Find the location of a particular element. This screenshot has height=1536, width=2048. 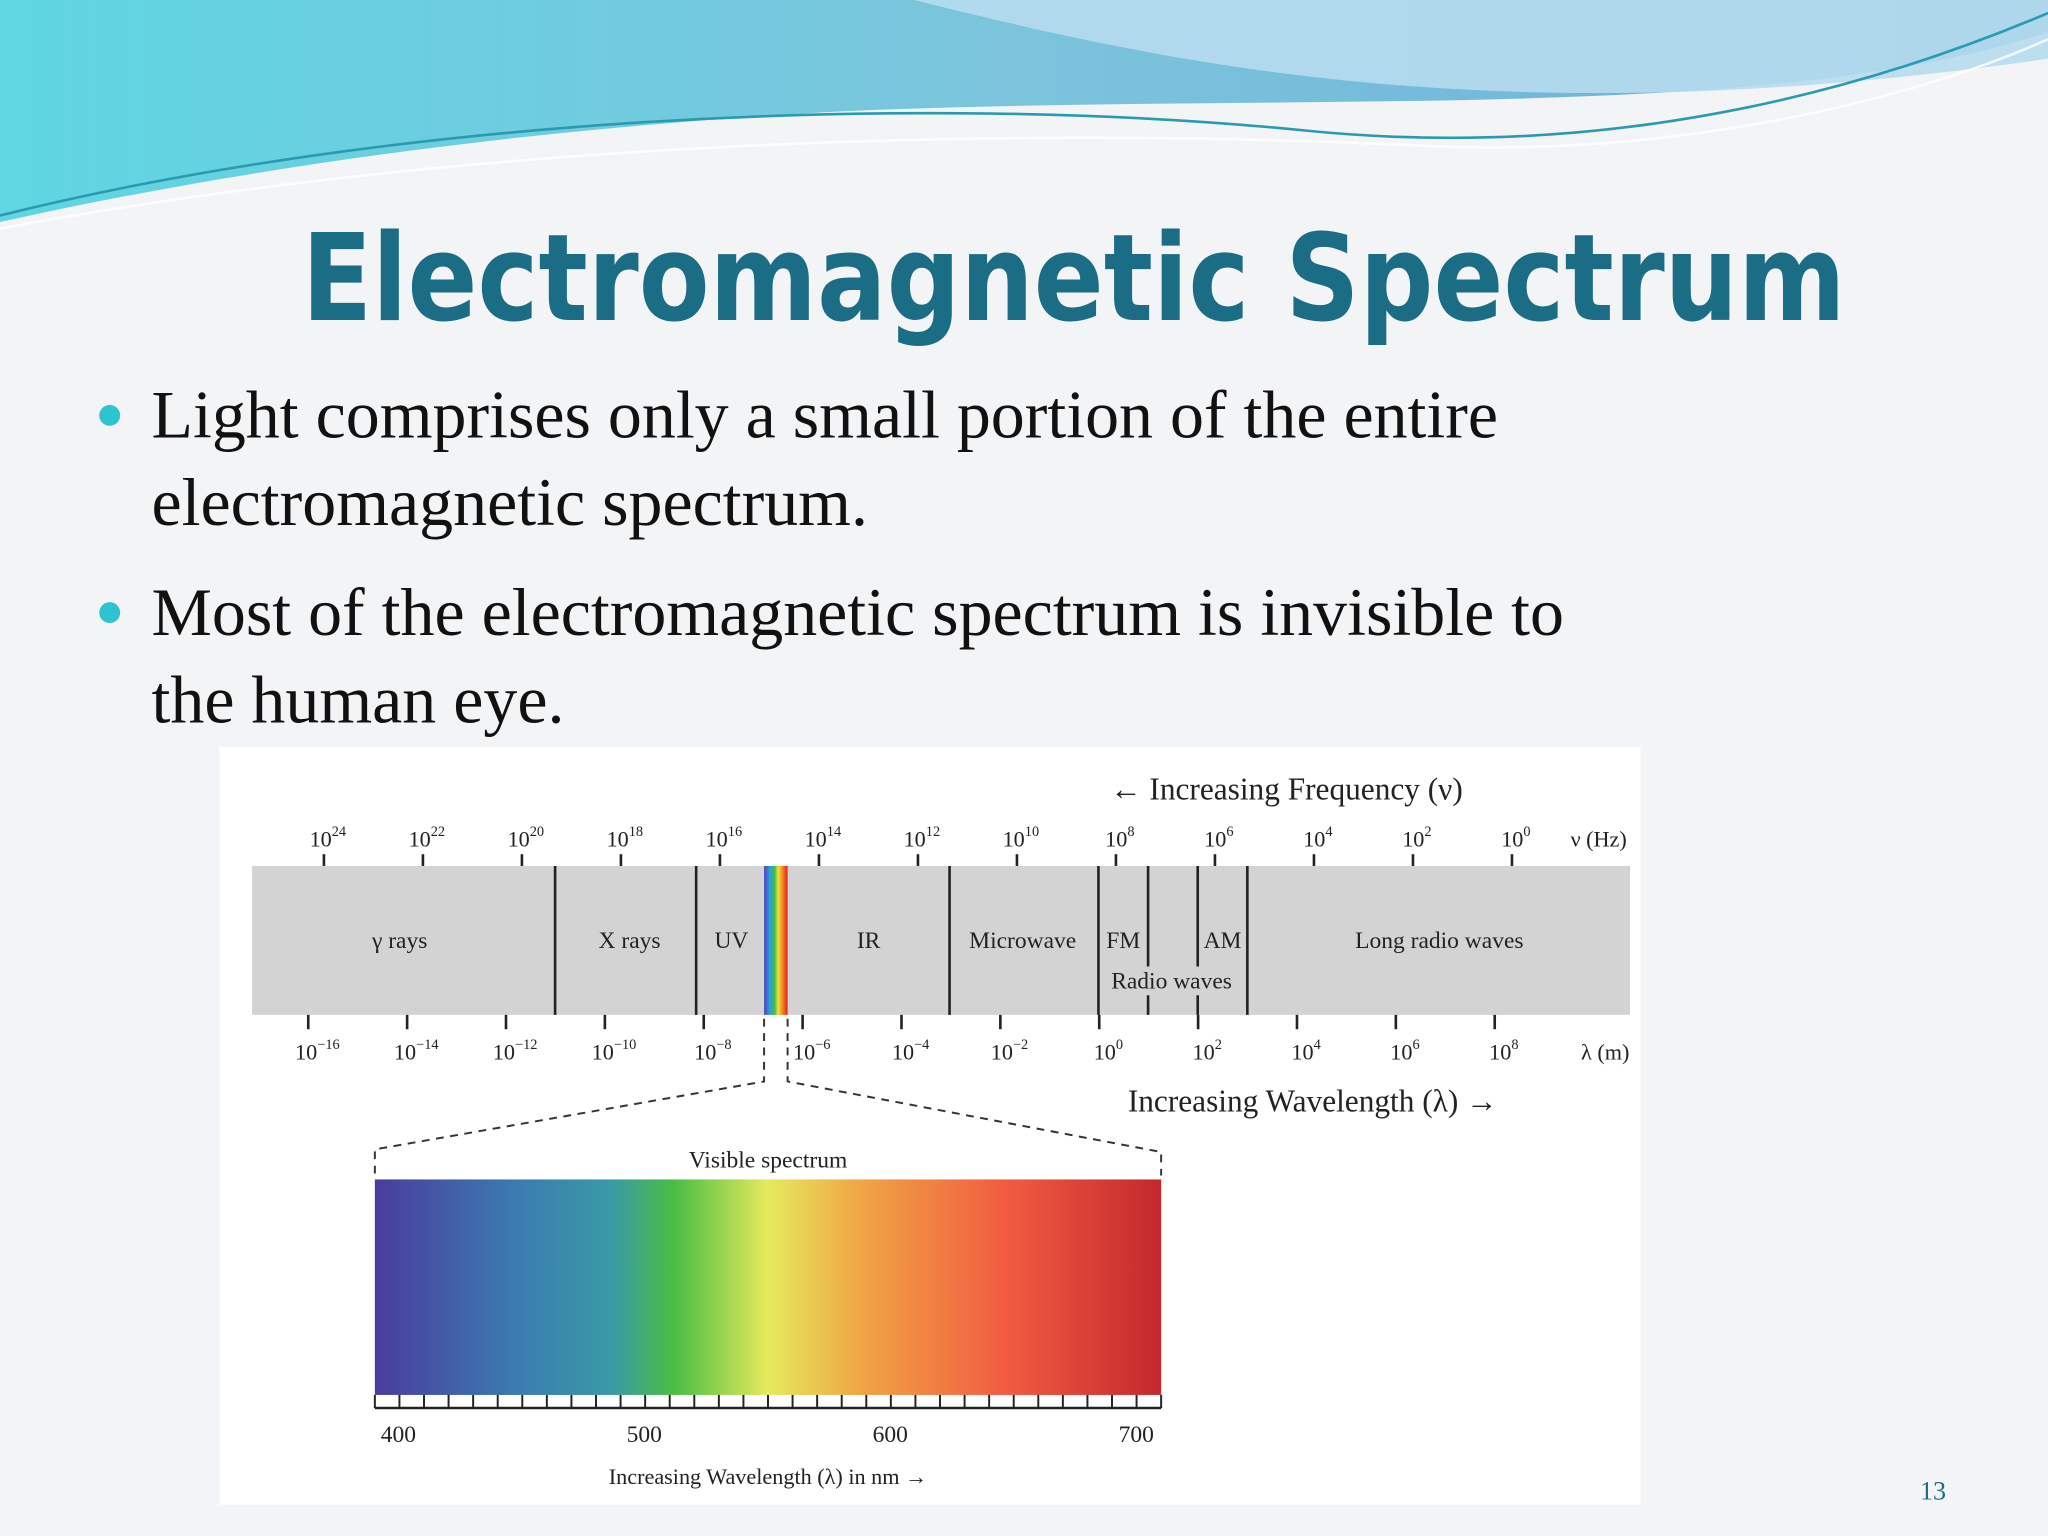

spectrum-bar is located at coordinates (941, 940).